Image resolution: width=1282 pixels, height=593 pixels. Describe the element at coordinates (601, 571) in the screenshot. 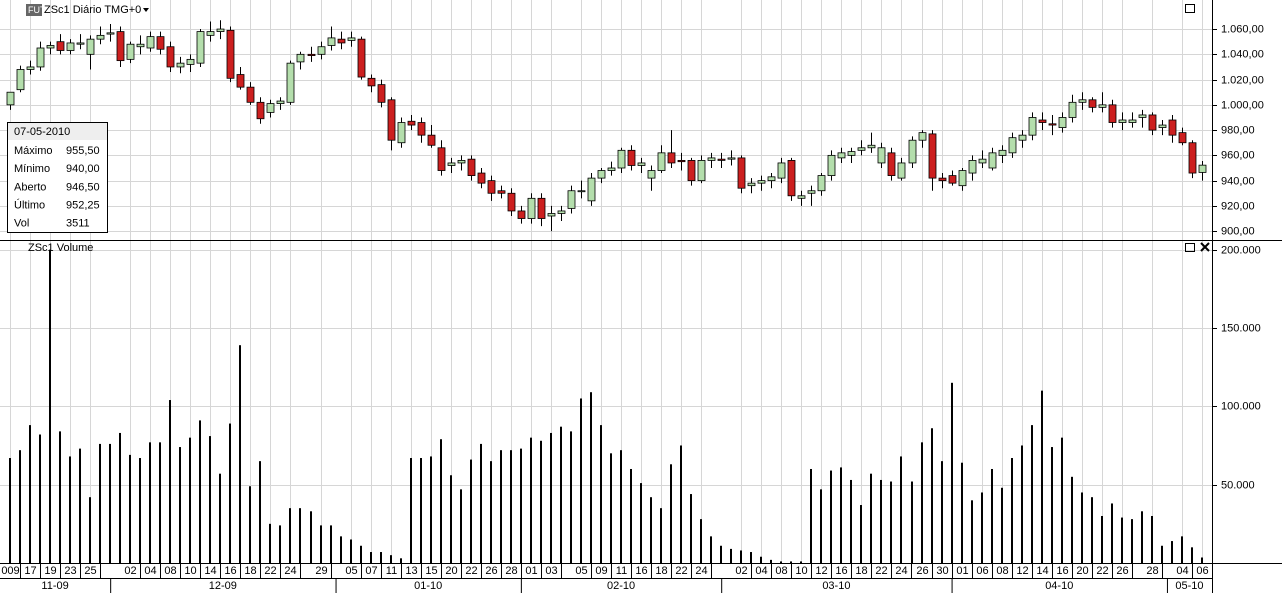

I see `x-tick-label: 09` at that location.